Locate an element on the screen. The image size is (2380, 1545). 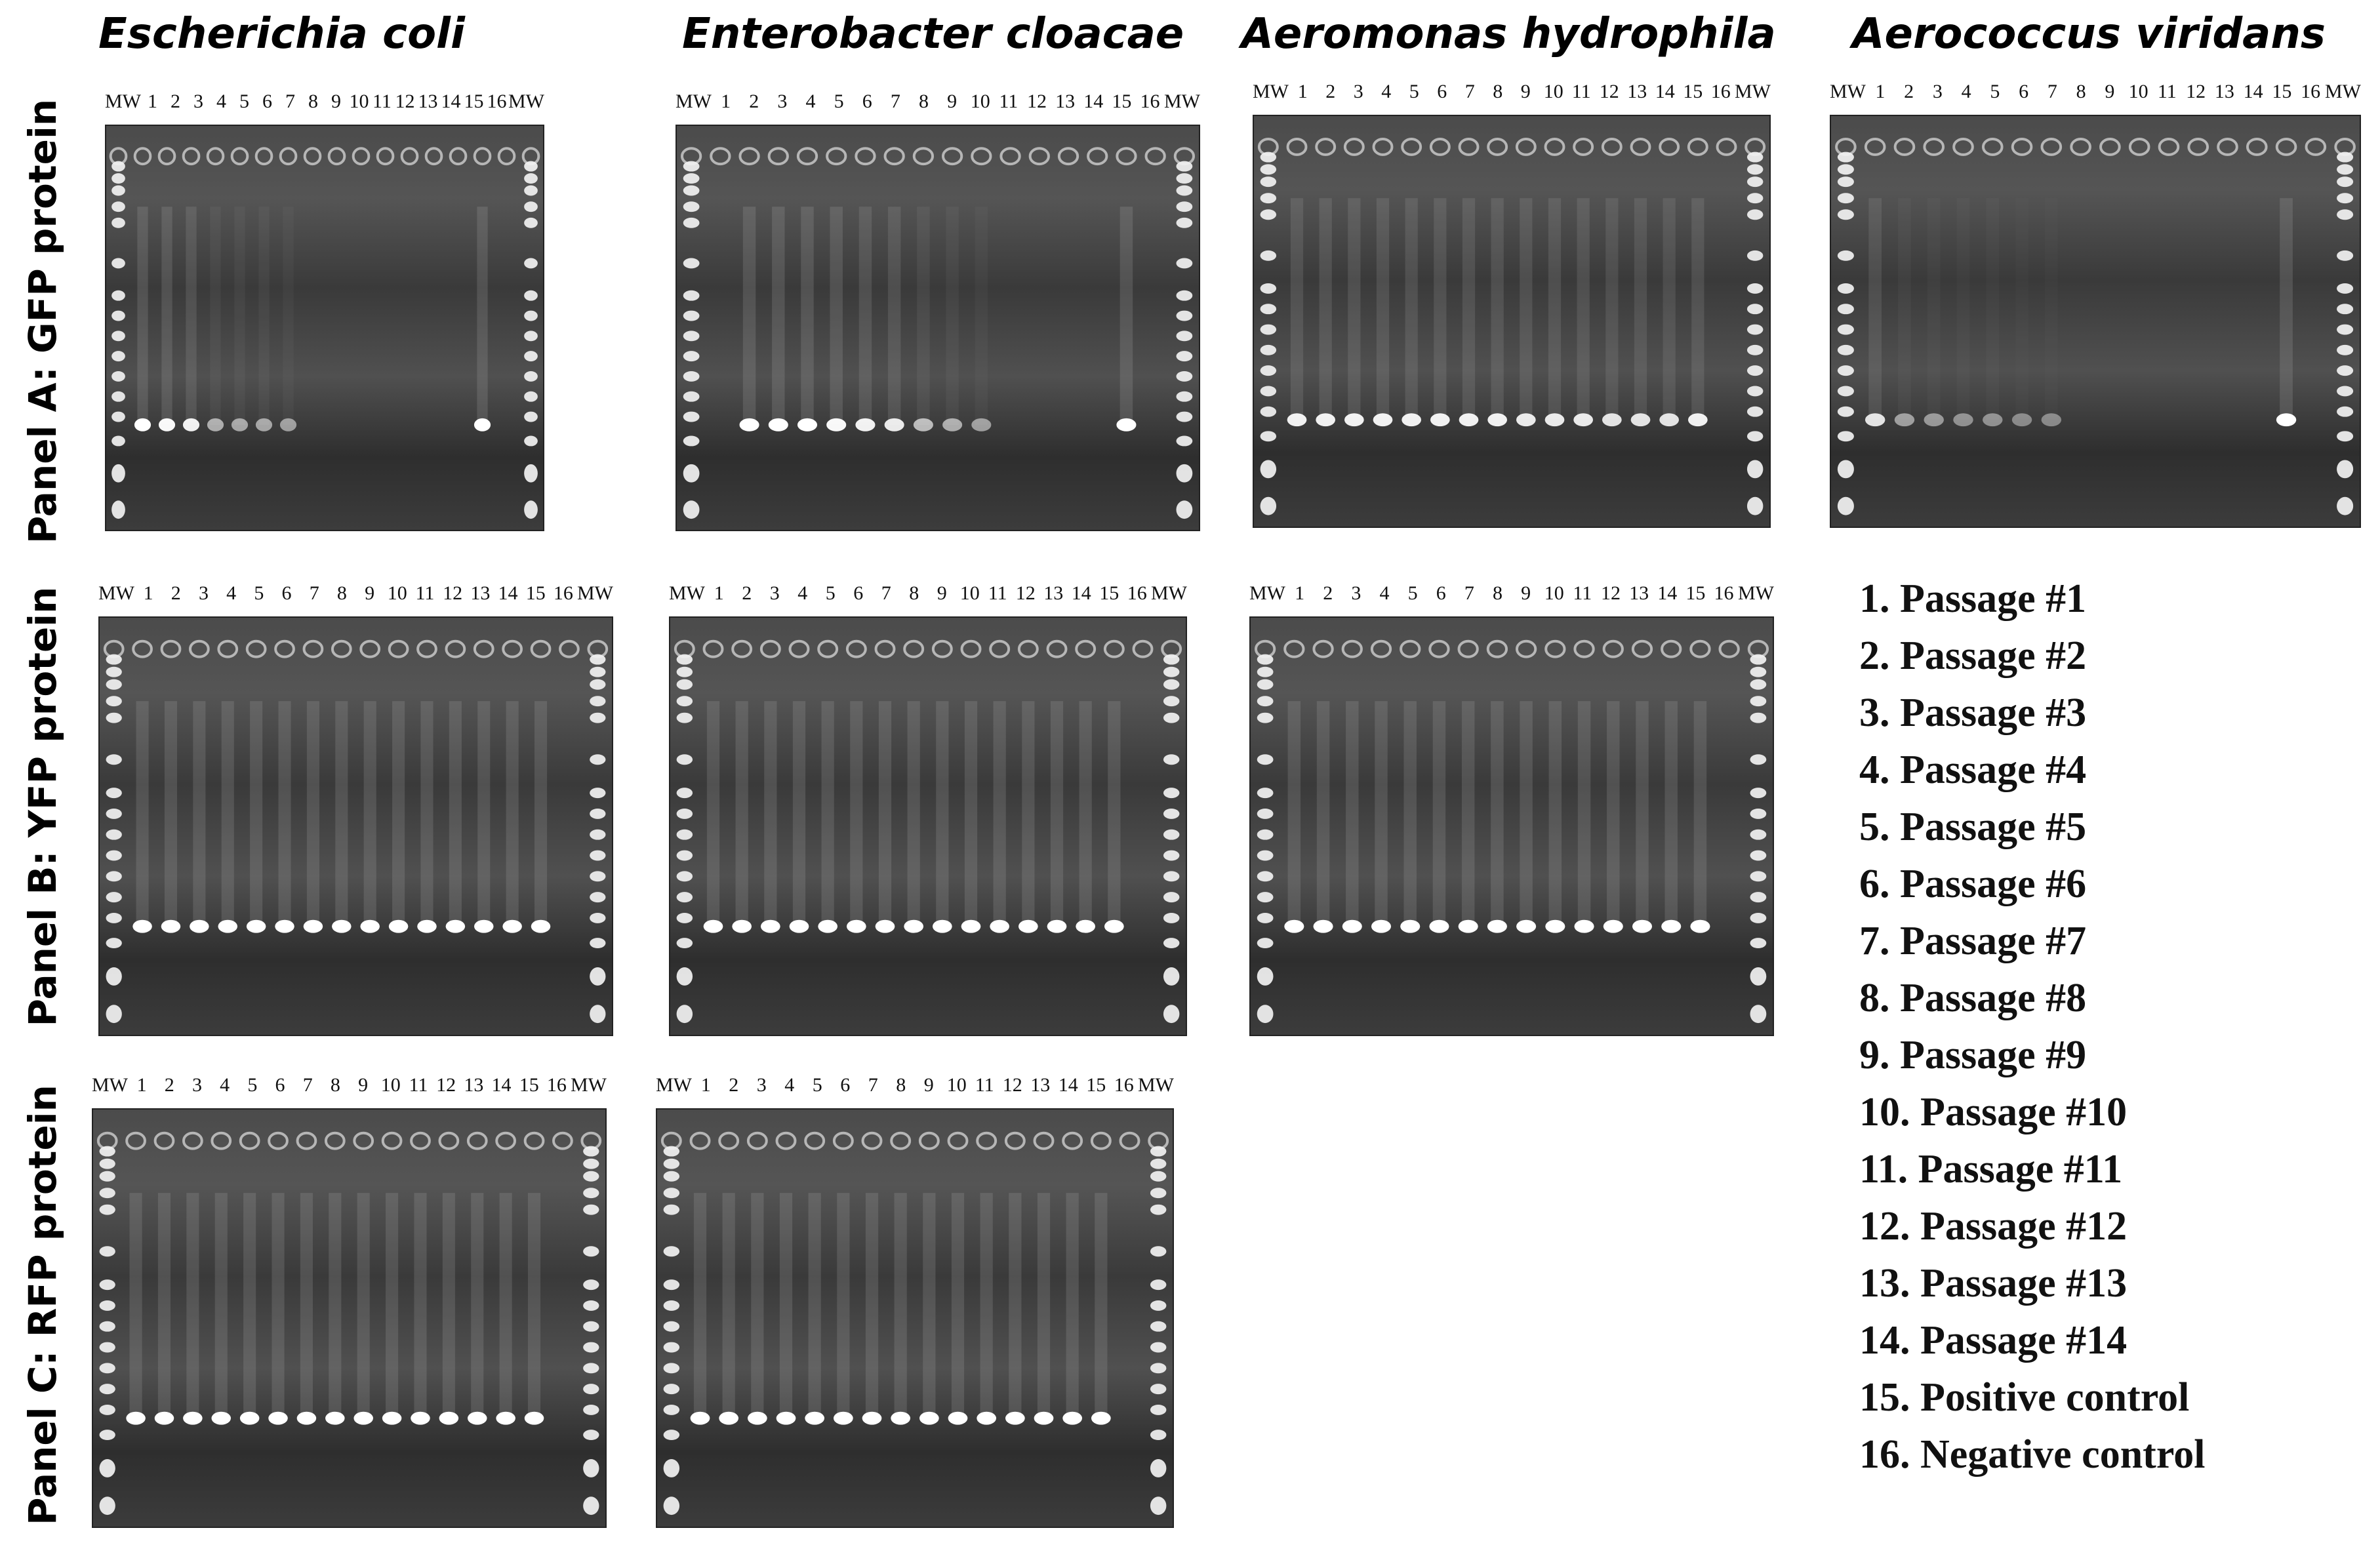
gel-block: MW 1 2 3 4 5 6 7 8 9 10 11 12 13 14 15 16 MW is located at coordinates (2095, 302).